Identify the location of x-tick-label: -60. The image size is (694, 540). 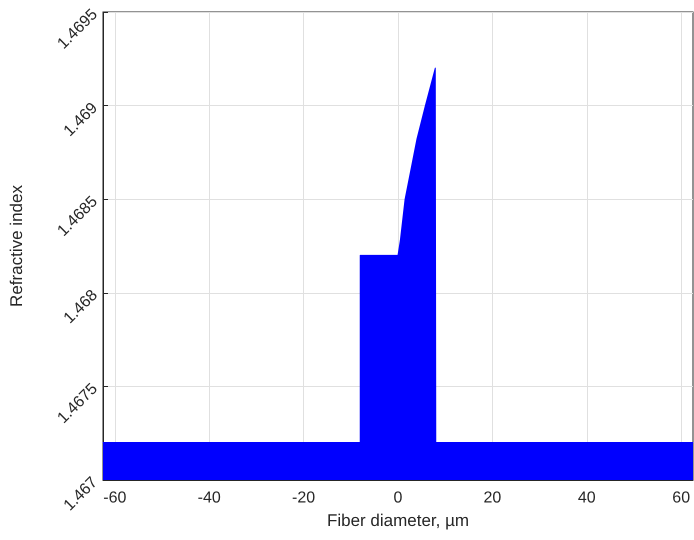
(114, 498).